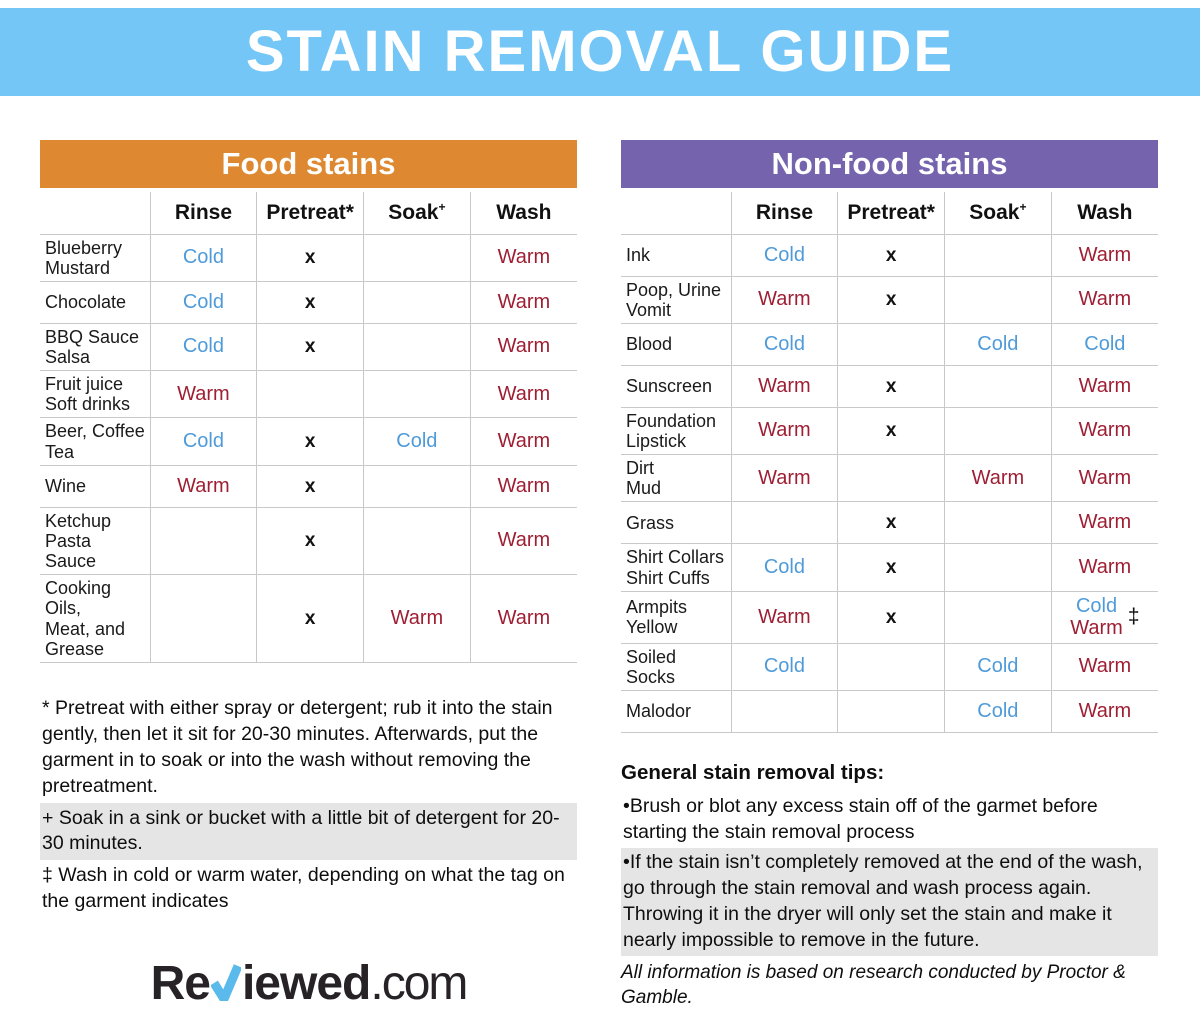 Image resolution: width=1200 pixels, height=1012 pixels. Describe the element at coordinates (1104, 344) in the screenshot. I see `wash-cell: Cold` at that location.